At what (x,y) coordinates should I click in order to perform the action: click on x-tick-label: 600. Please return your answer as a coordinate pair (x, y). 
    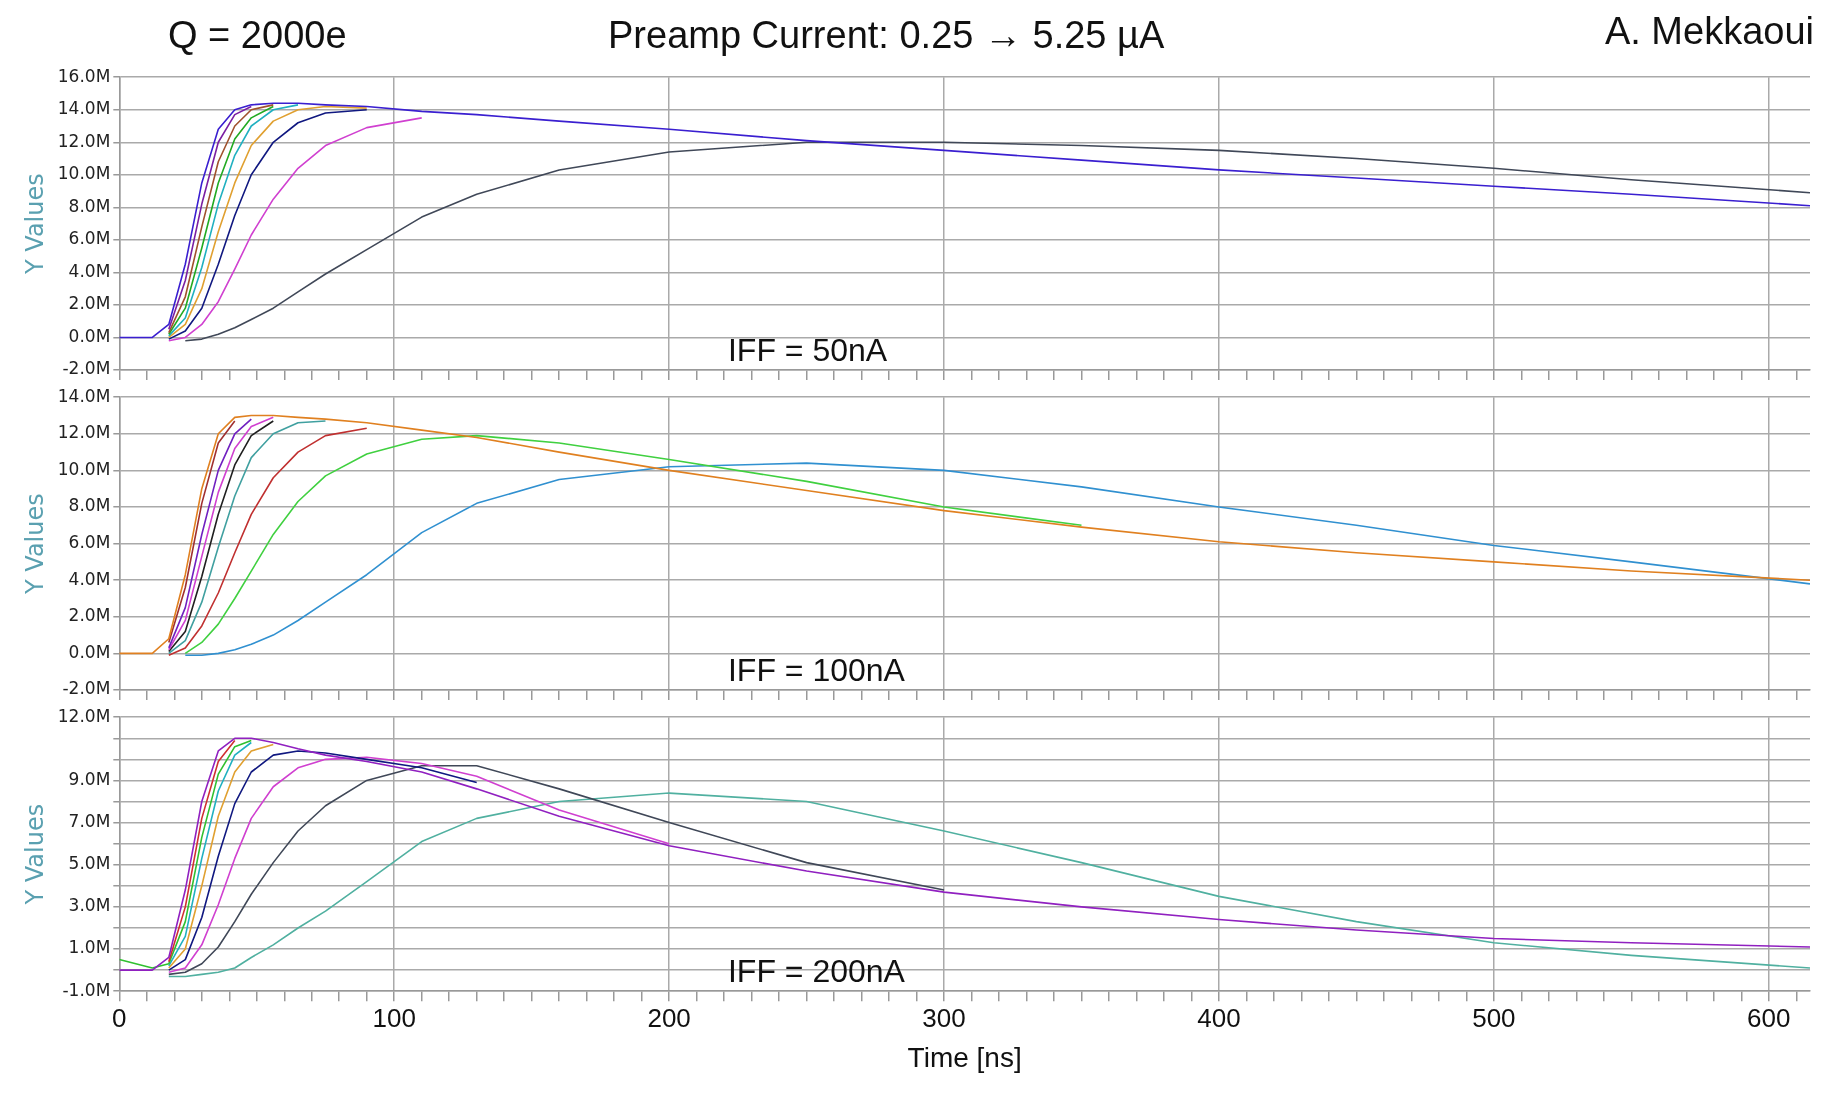
    Looking at the image, I should click on (1769, 1017).